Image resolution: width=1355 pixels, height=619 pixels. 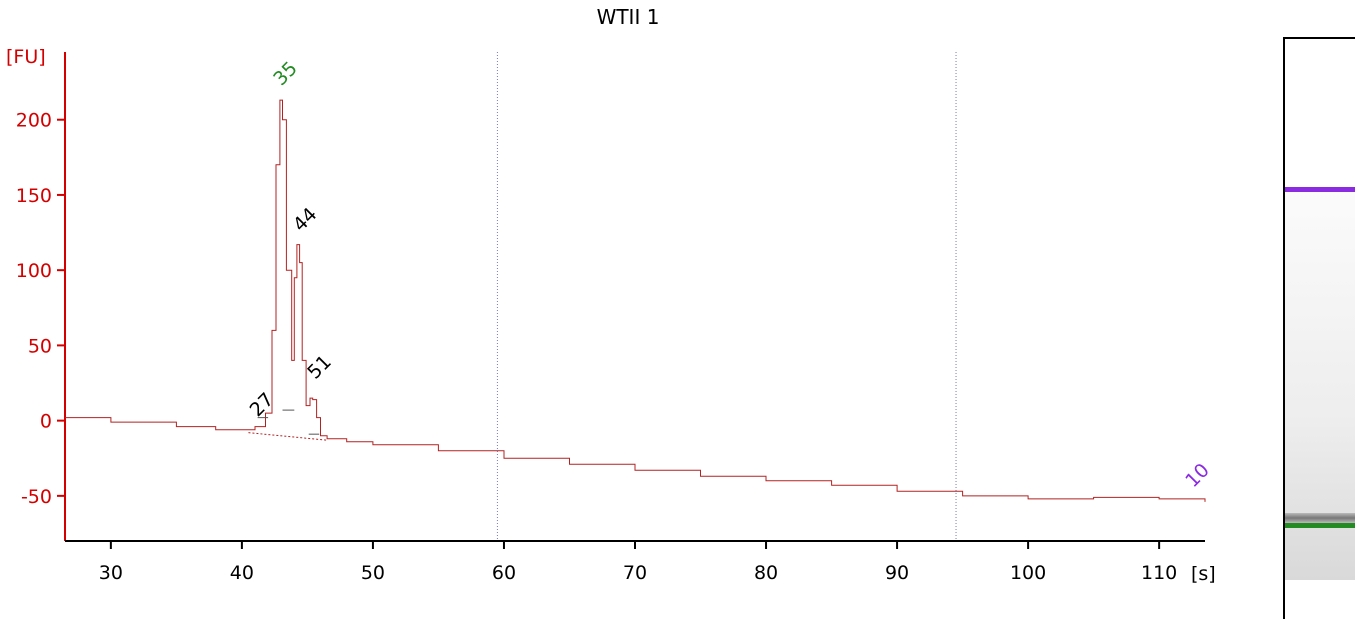 I want to click on x-tick-label: 50, so click(x=373, y=573).